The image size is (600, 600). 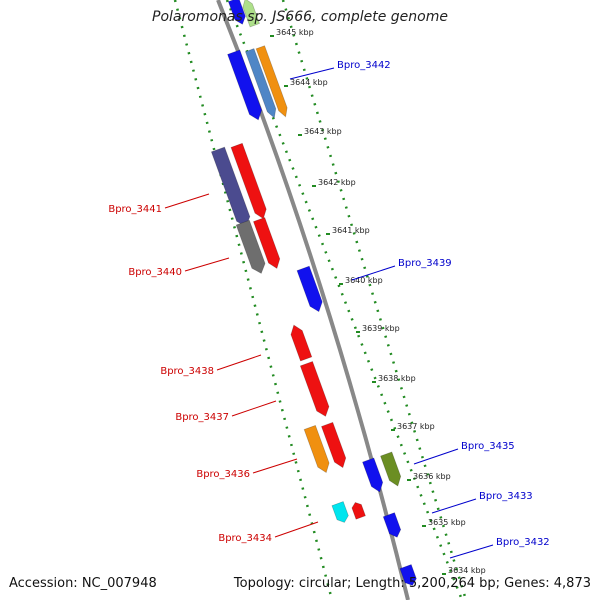 What do you see at coordinates (397, 378) in the screenshot?
I see `position-label: 3638 kbp` at bounding box center [397, 378].